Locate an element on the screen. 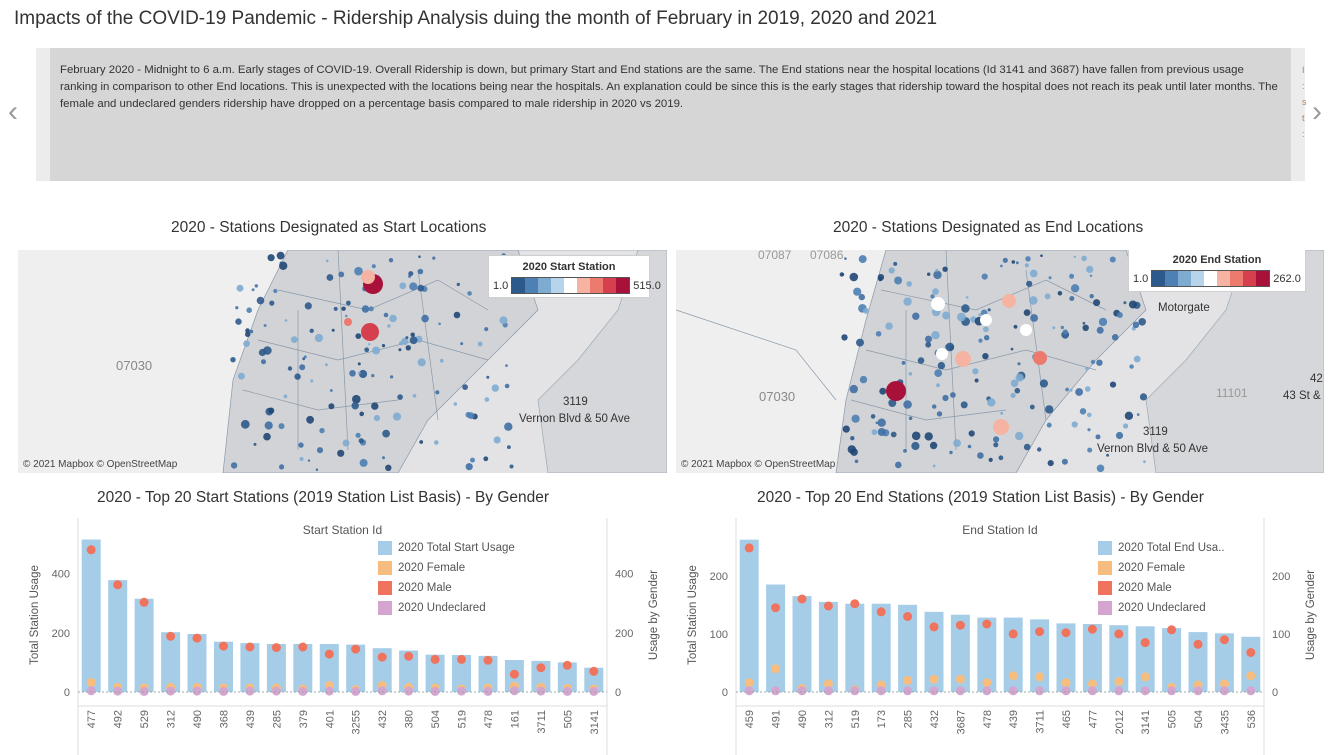  legend-item-male: 2020 Male is located at coordinates (446, 588).